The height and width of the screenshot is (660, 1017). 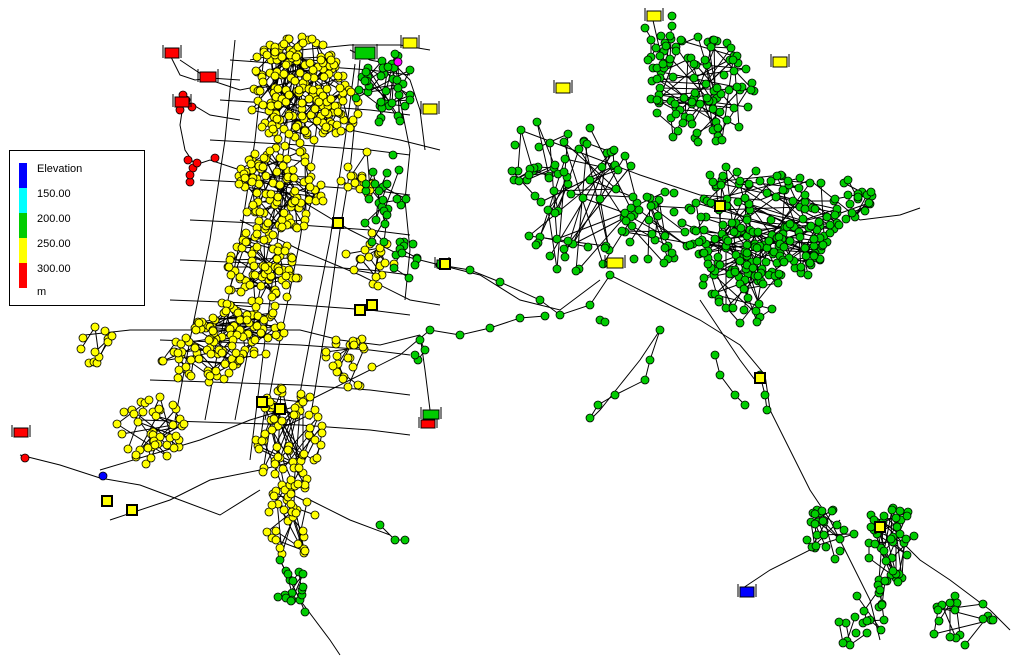 I want to click on elevation-legend: Elevation 150.00 200.00 250.00 300.00 m, so click(x=77, y=228).